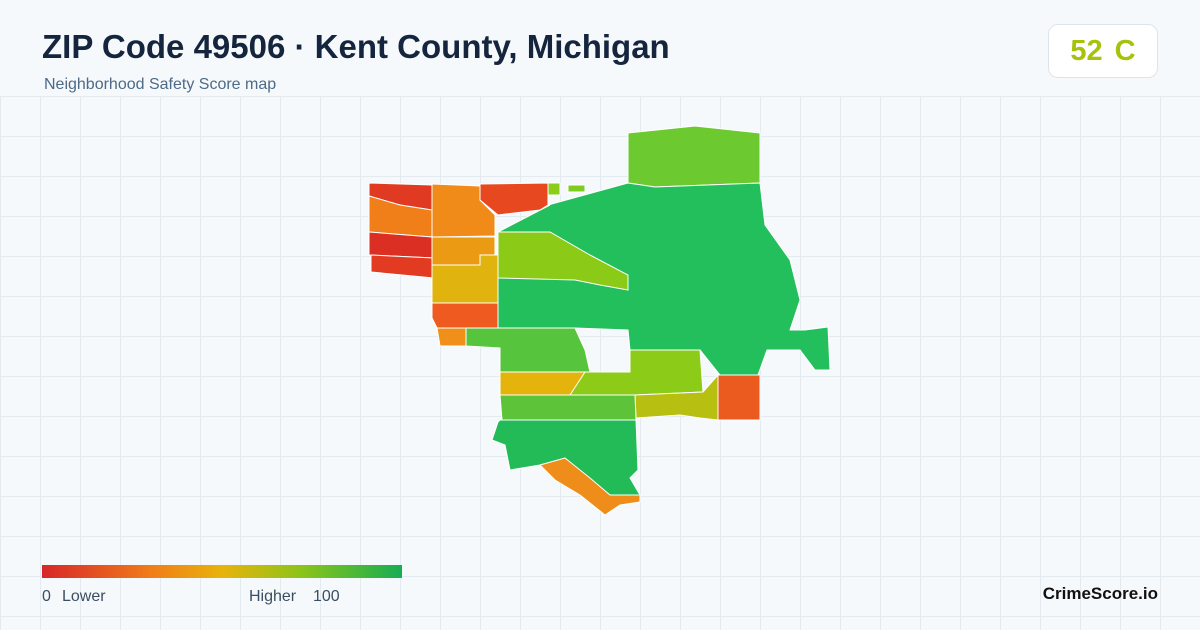 This screenshot has height=630, width=1200. Describe the element at coordinates (1100, 593) in the screenshot. I see `brand: CrimeScore.io` at that location.